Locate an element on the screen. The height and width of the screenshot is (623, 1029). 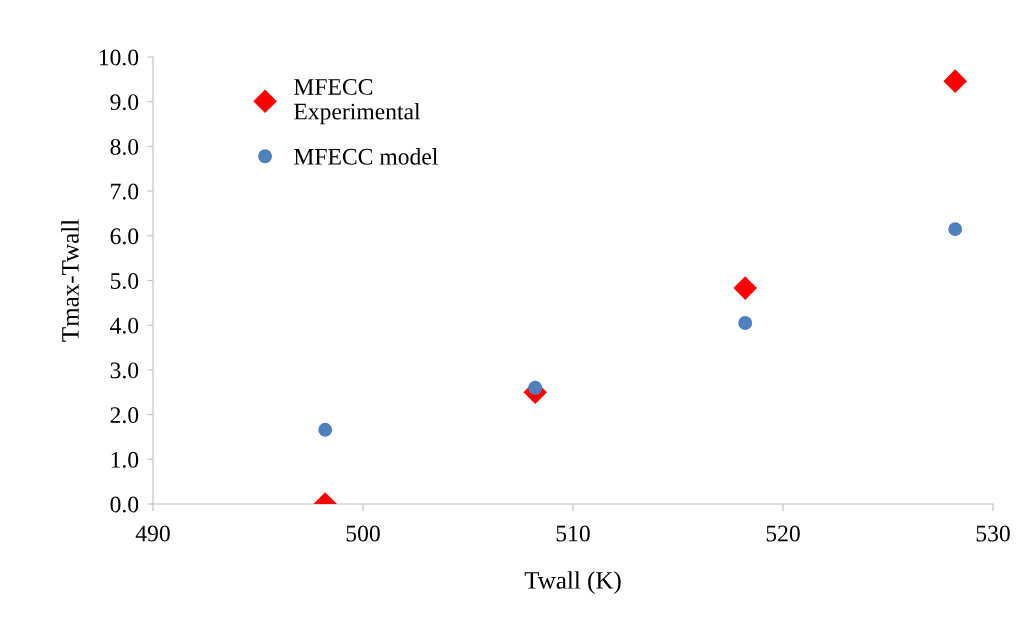
x-tick-label: 510 is located at coordinates (573, 533).